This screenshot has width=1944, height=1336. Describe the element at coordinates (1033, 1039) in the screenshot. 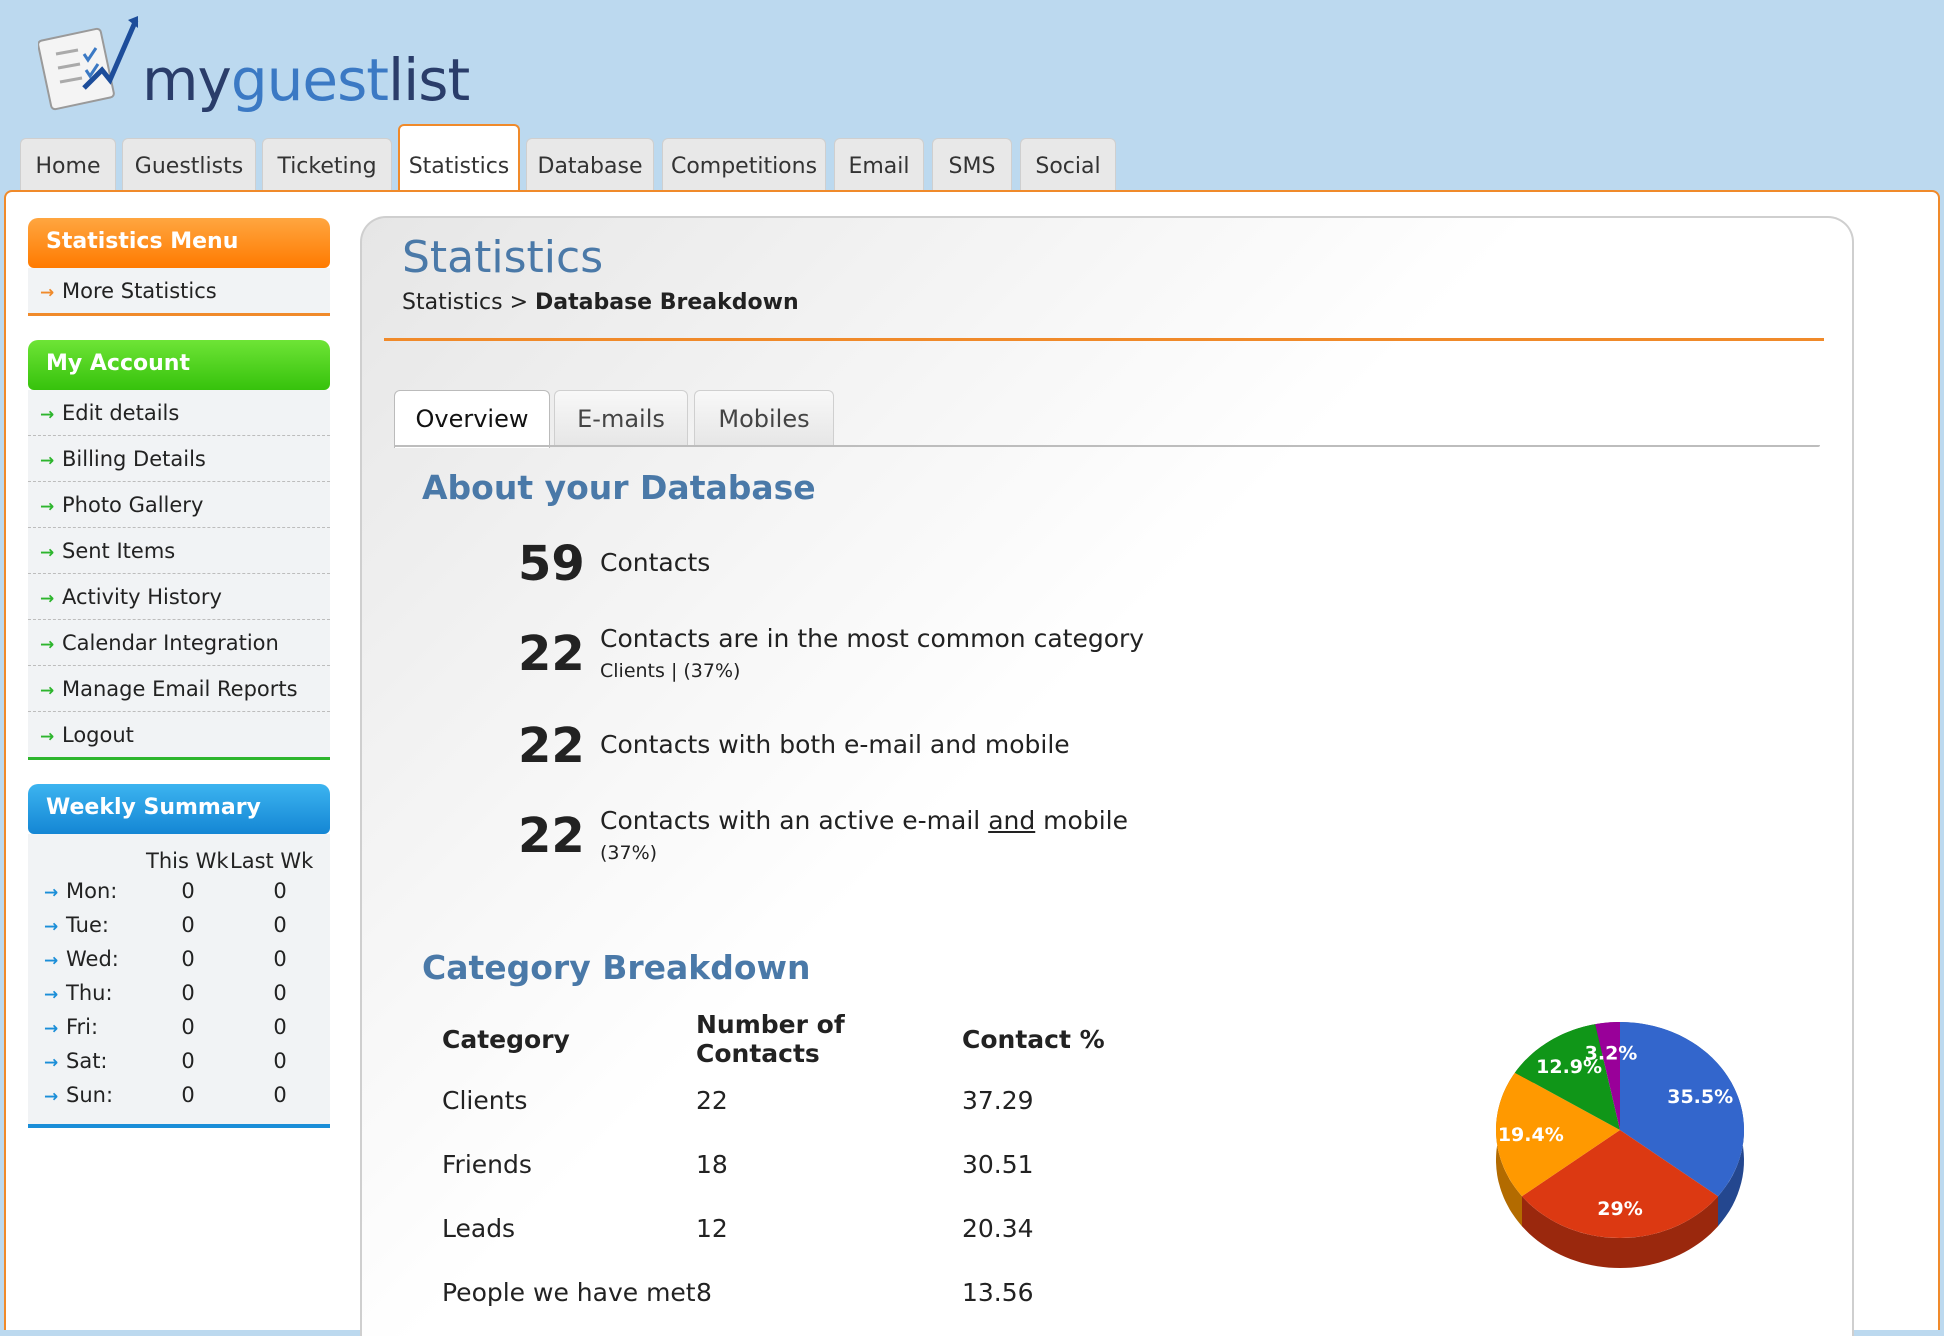

I see `col-header-contact-percent: Contact %` at that location.